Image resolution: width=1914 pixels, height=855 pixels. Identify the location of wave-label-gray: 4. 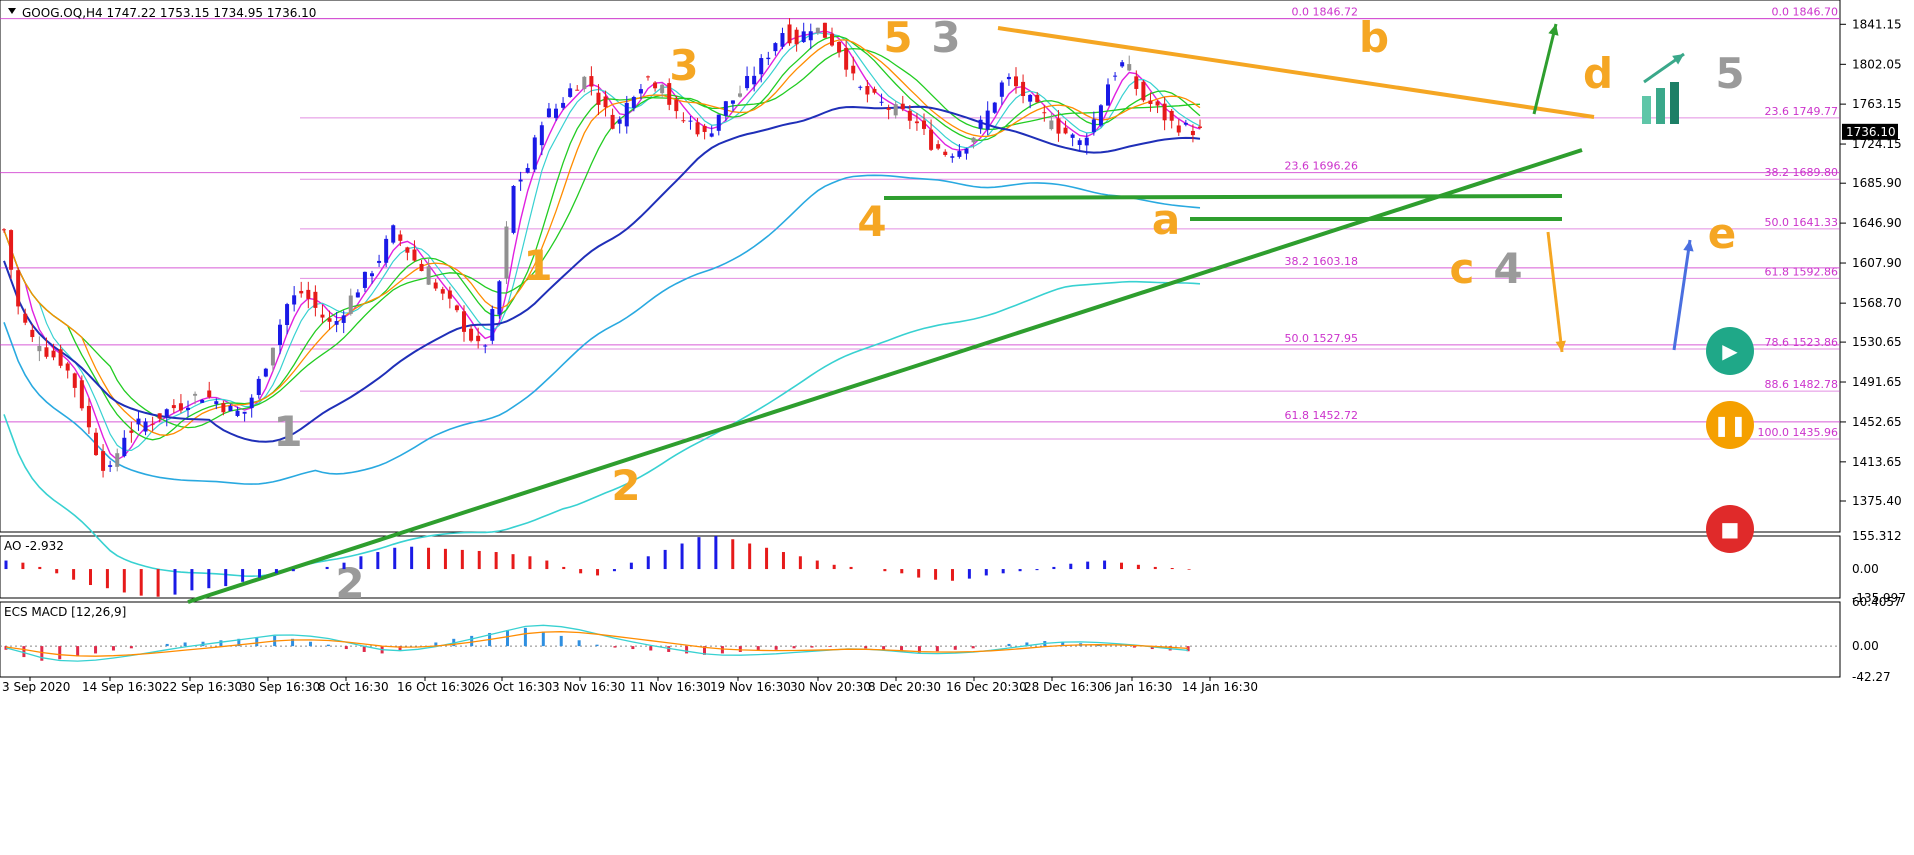
(1507, 268).